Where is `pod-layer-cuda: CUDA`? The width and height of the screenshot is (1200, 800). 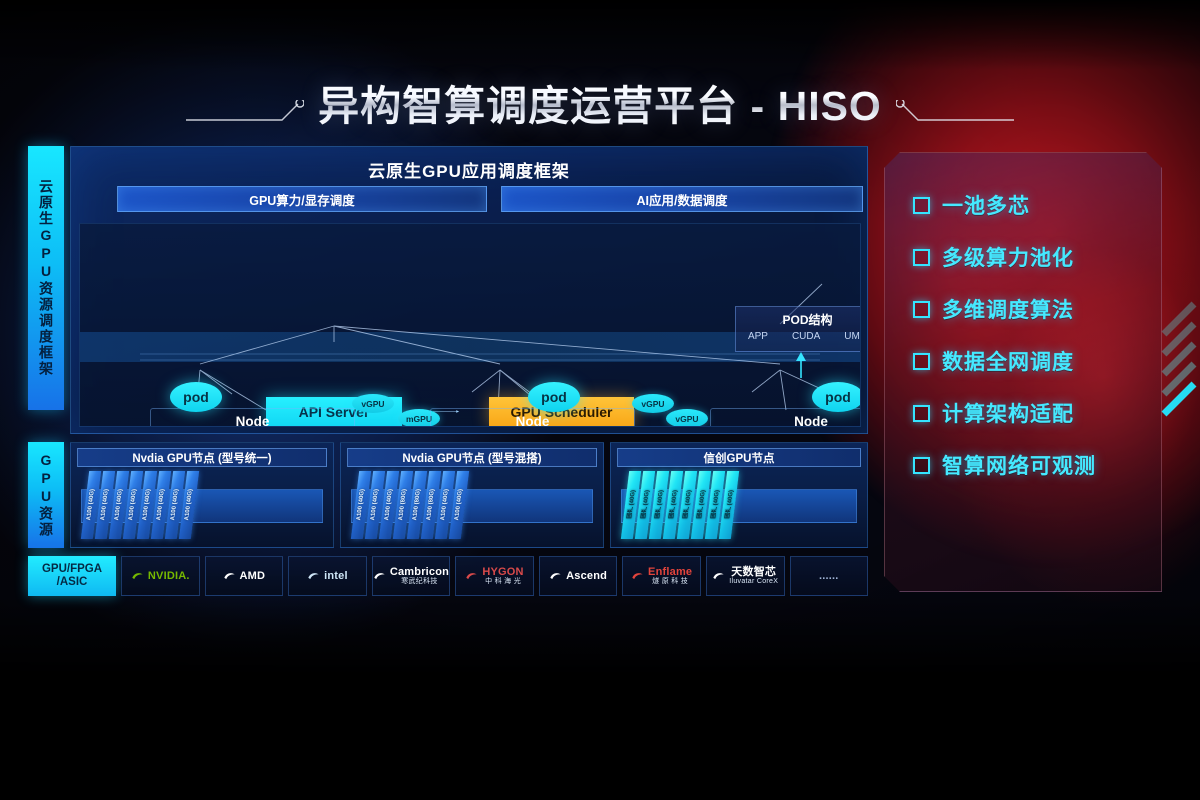 pod-layer-cuda: CUDA is located at coordinates (806, 336).